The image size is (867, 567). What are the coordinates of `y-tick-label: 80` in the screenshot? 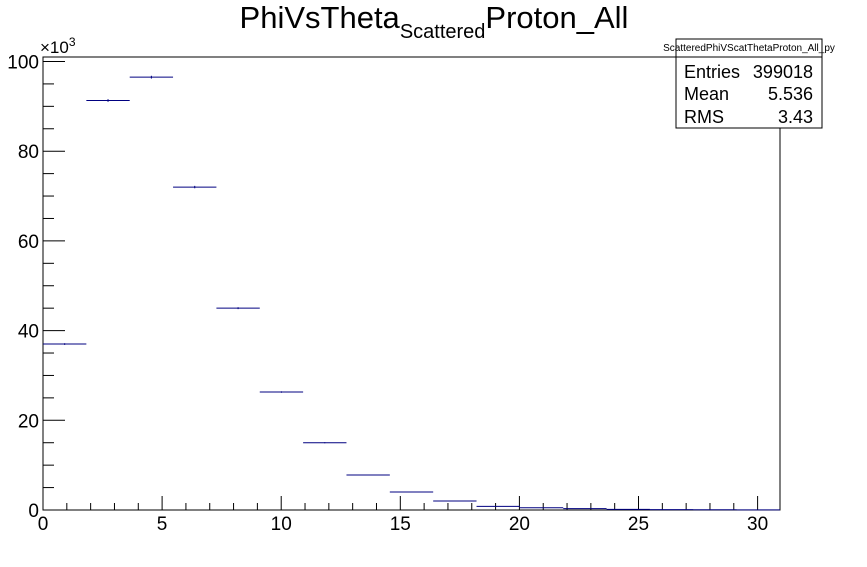 It's located at (28, 152).